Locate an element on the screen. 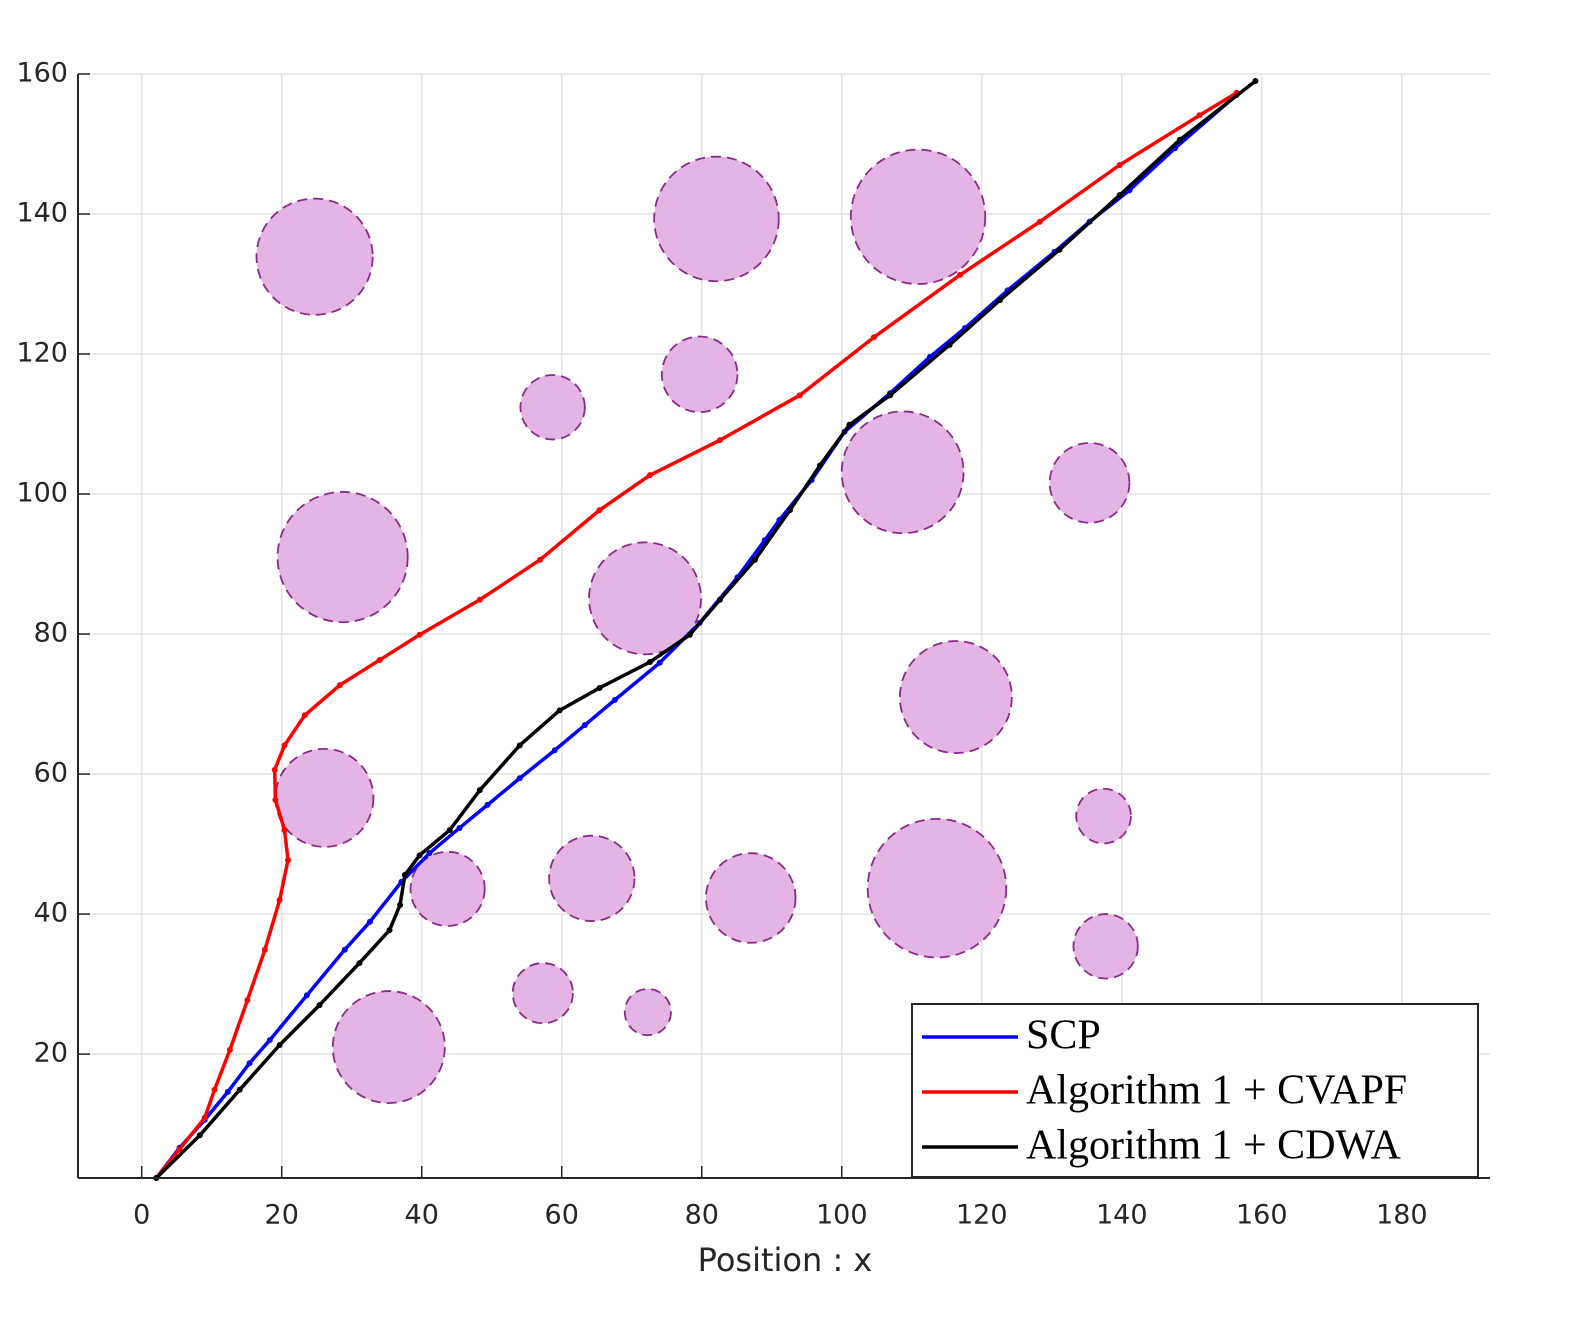 The image size is (1578, 1340). y-tick-label: 20 is located at coordinates (51, 1053).